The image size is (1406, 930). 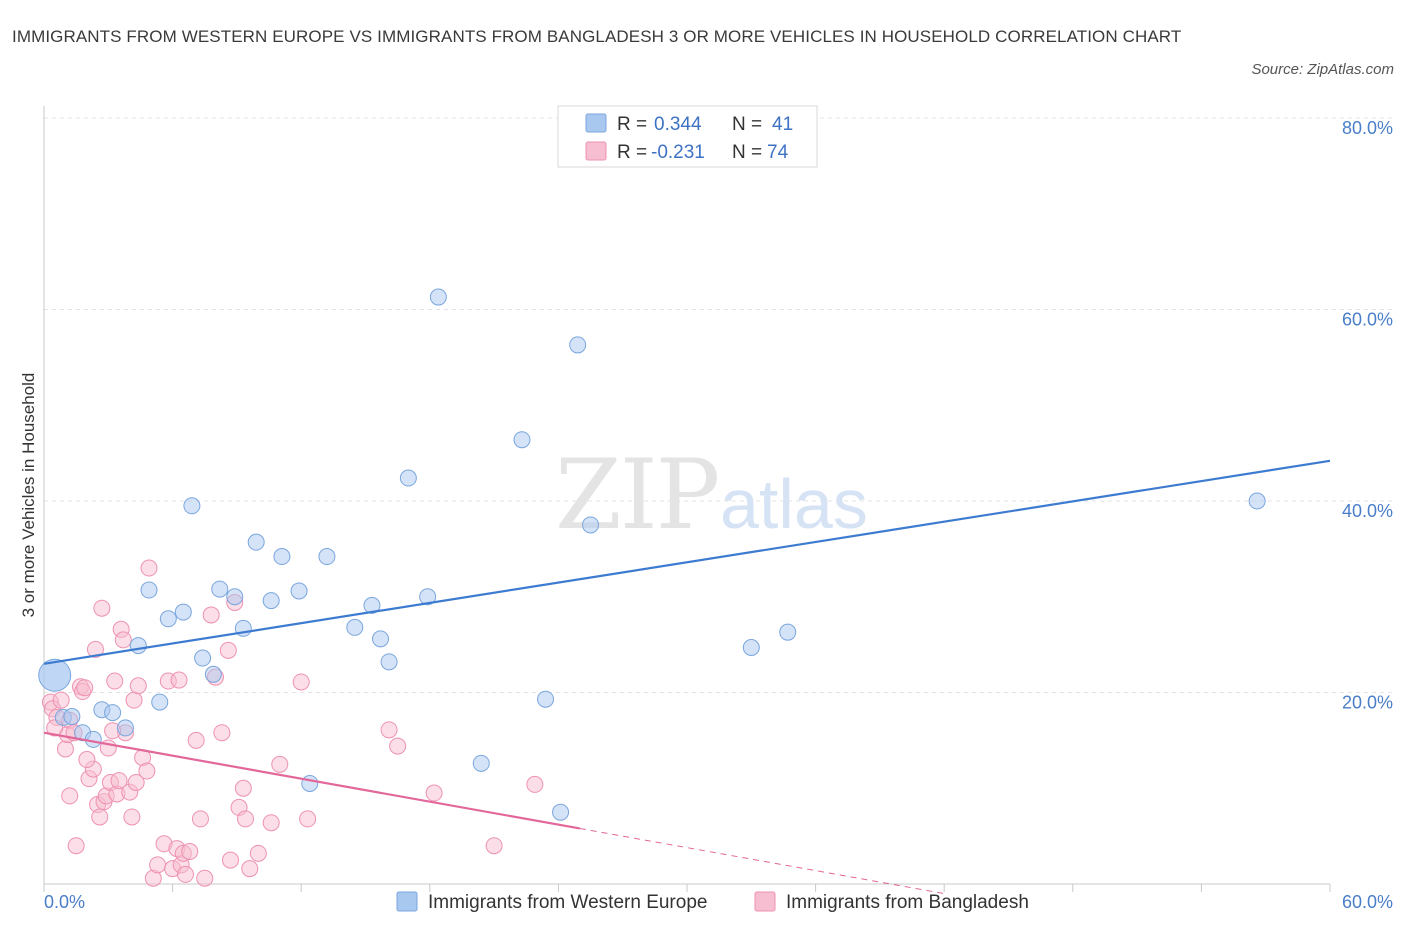 What do you see at coordinates (1367, 511) in the screenshot?
I see `y-tick-label-40: 40.0%` at bounding box center [1367, 511].